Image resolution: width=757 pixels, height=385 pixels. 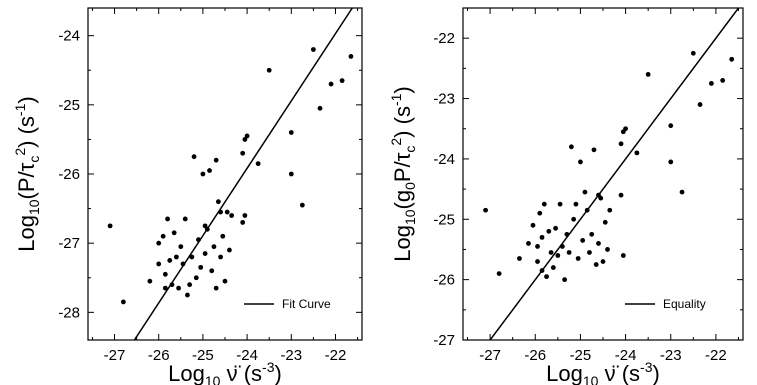 What do you see at coordinates (444, 99) in the screenshot?
I see `y-tick-label: -23` at bounding box center [444, 99].